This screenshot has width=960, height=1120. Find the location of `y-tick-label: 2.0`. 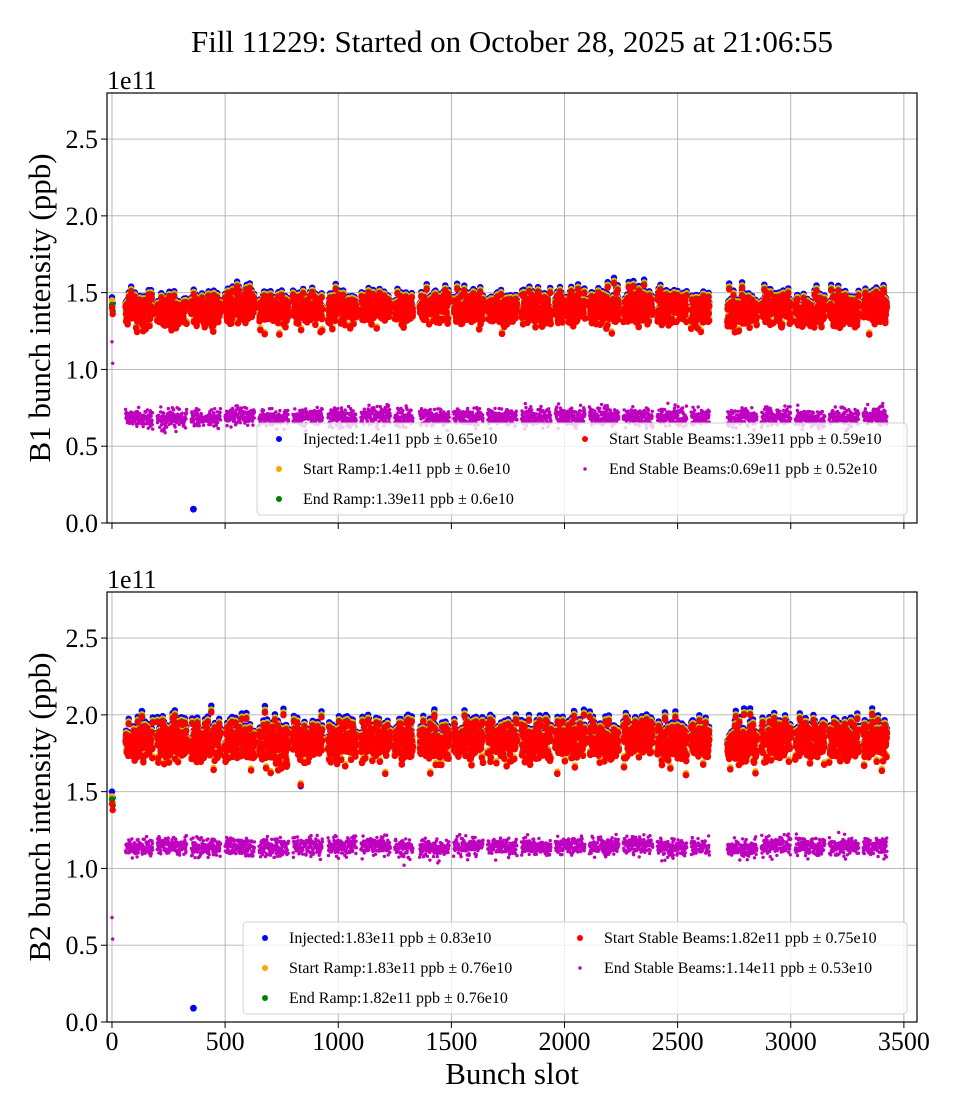

y-tick-label: 2.0 is located at coordinates (82, 216).